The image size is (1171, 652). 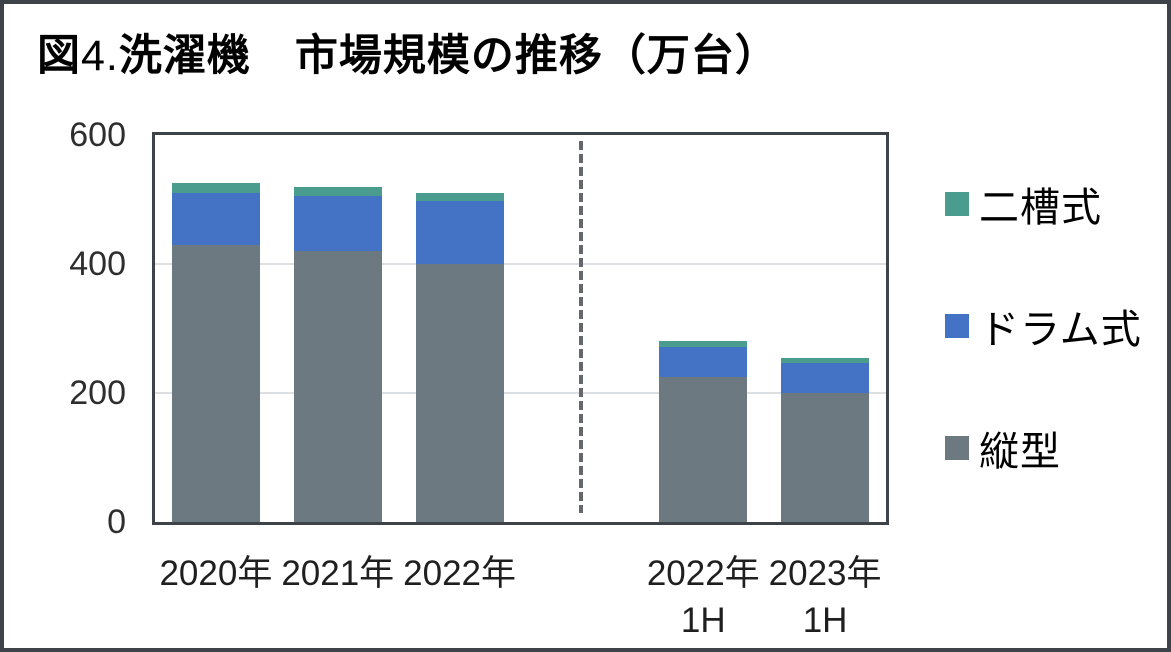 What do you see at coordinates (1020, 452) in the screenshot?
I see `legend-label: 縦型` at bounding box center [1020, 452].